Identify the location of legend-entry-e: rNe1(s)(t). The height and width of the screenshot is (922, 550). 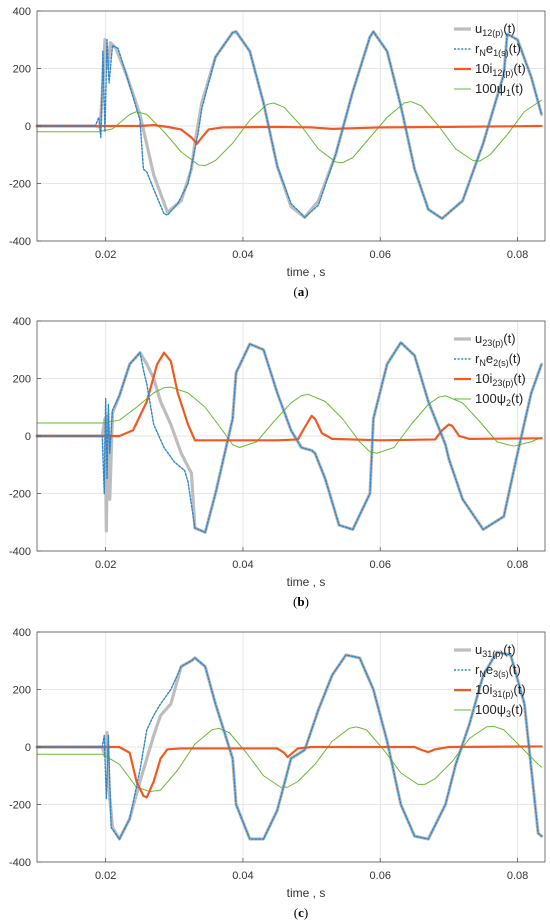
(498, 49).